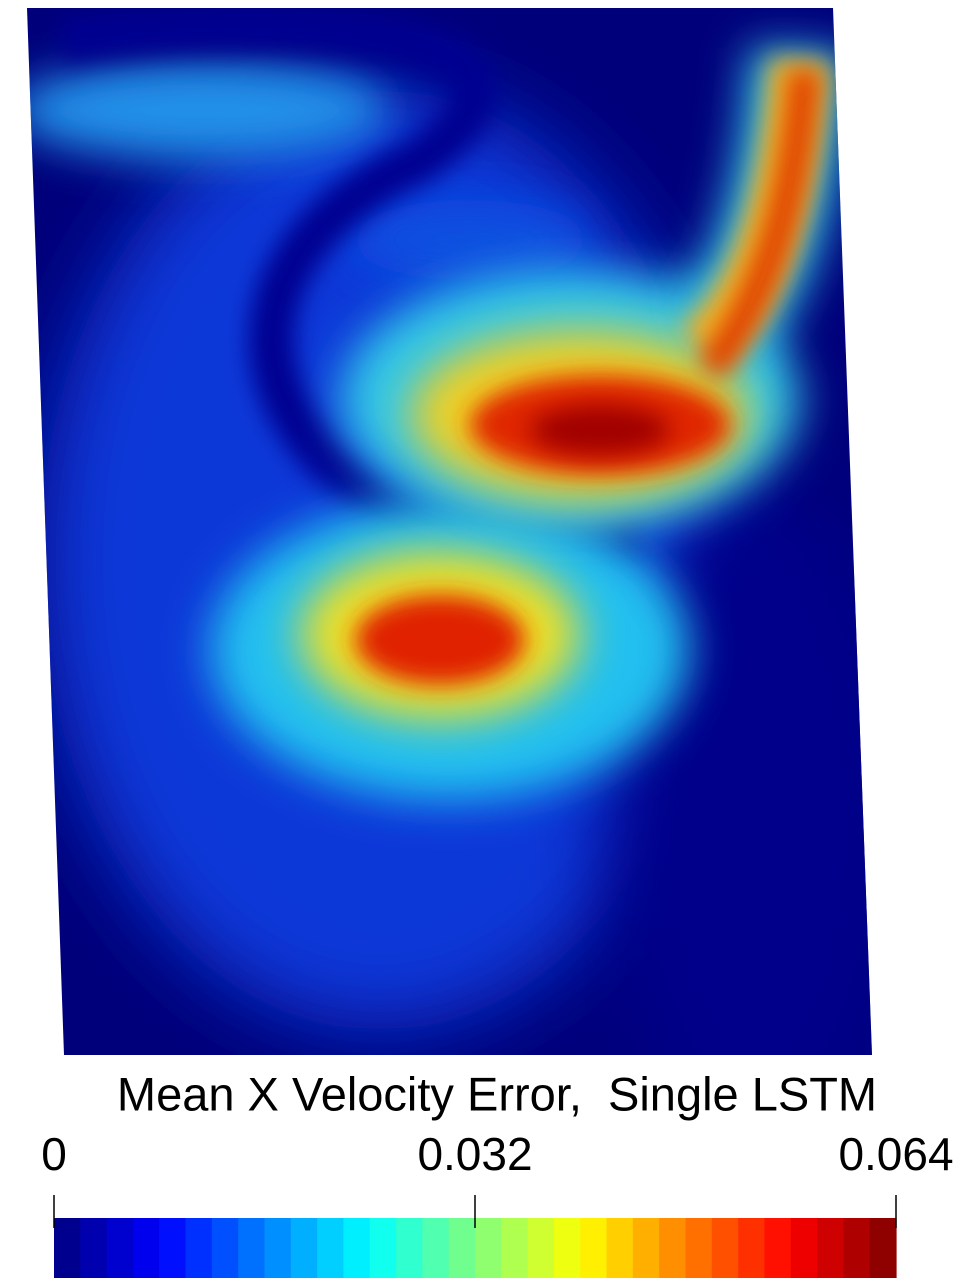  I want to click on tick-label: 0.064, so click(895, 1154).